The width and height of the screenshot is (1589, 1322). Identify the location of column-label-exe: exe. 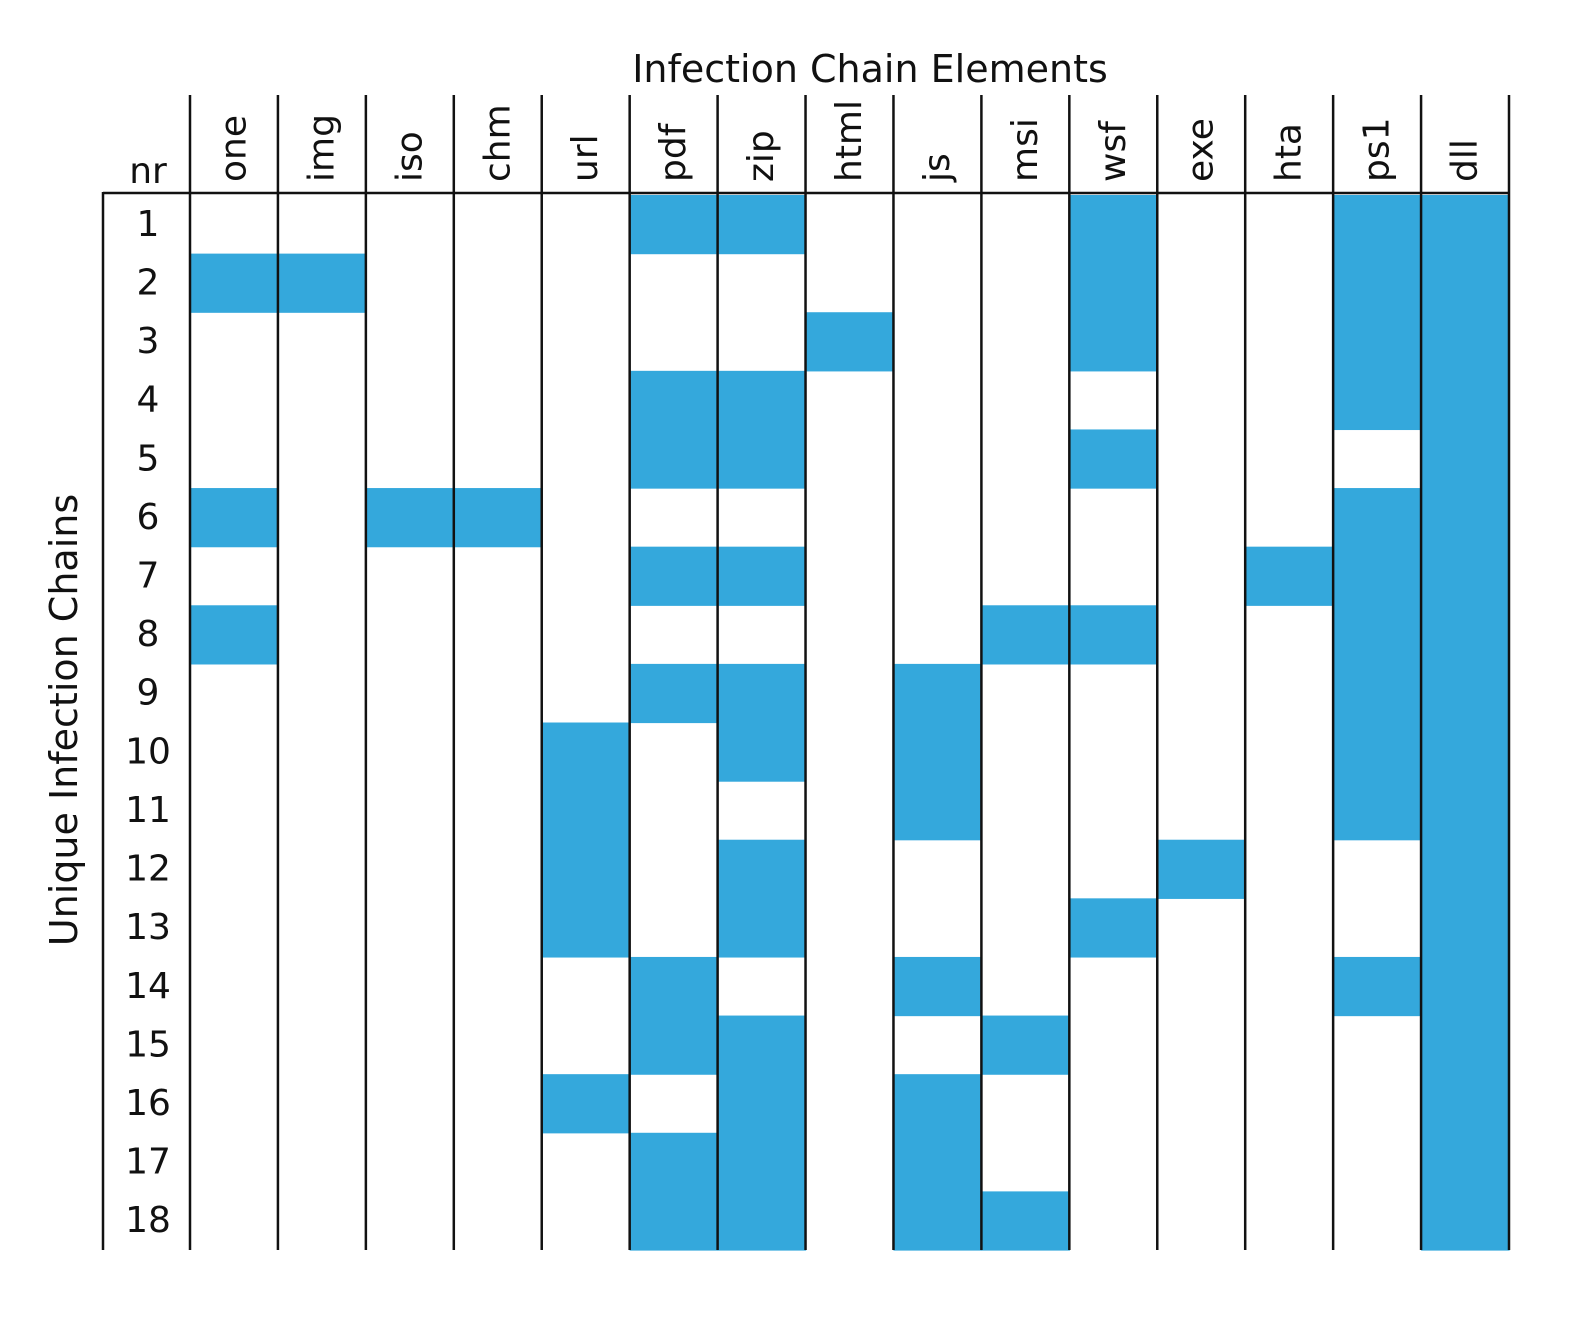
(1201, 150).